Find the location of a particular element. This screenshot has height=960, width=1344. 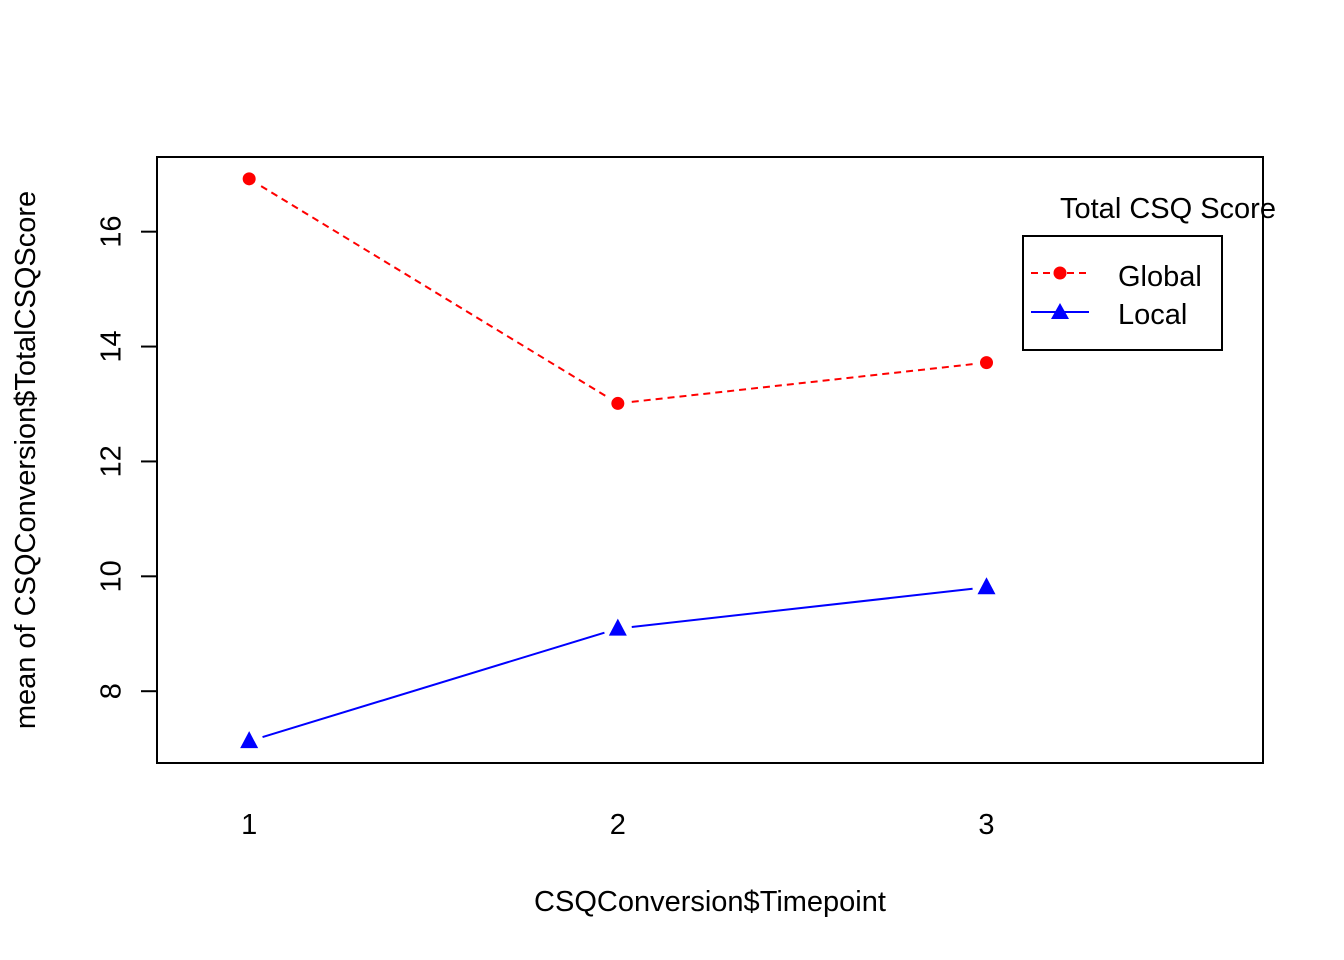

y-axis: 8 10 12 14 16 is located at coordinates (126, 457).